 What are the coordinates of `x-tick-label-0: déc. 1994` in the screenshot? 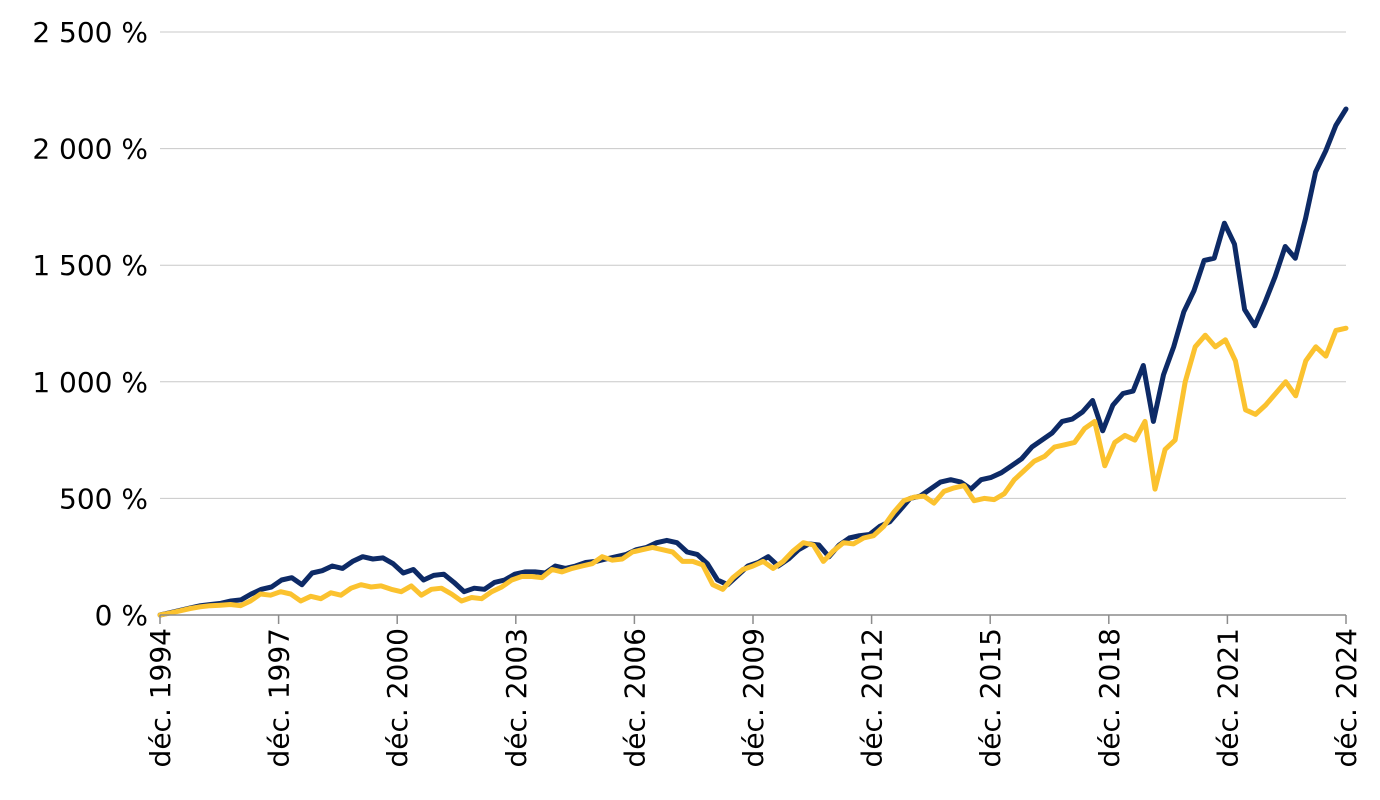 It's located at (160, 697).